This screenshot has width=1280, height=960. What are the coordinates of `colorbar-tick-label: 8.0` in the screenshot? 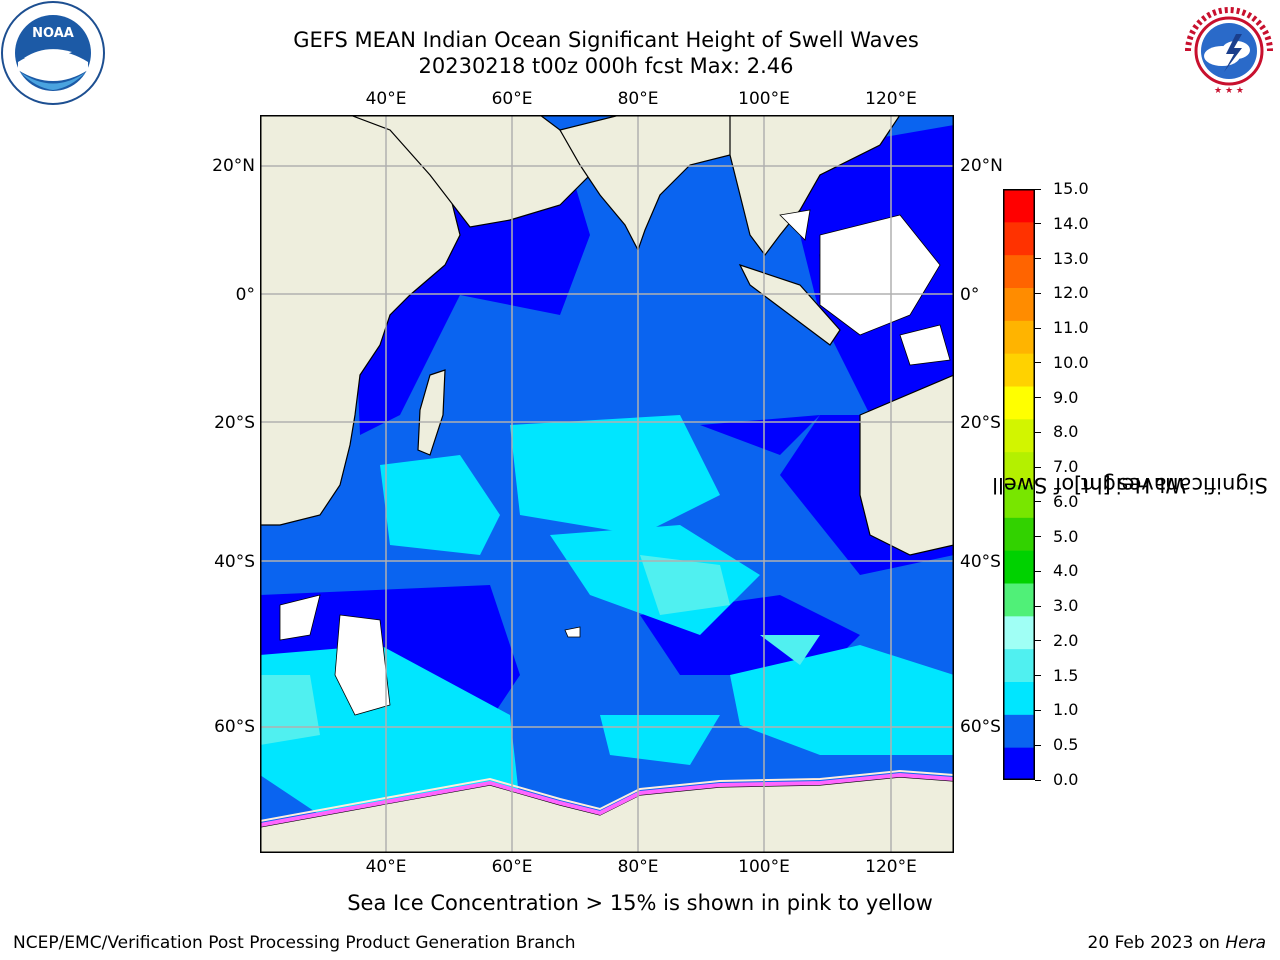 It's located at (1066, 432).